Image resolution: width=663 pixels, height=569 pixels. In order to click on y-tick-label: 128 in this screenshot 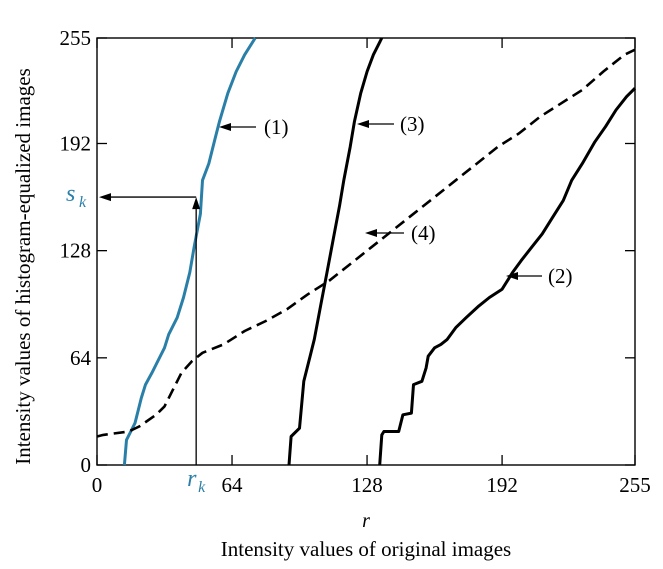, I will do `click(76, 251)`.